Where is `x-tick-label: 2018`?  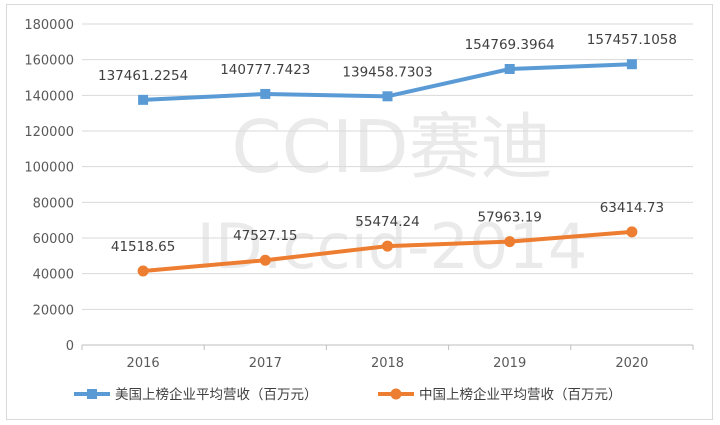
x-tick-label: 2018 is located at coordinates (387, 363).